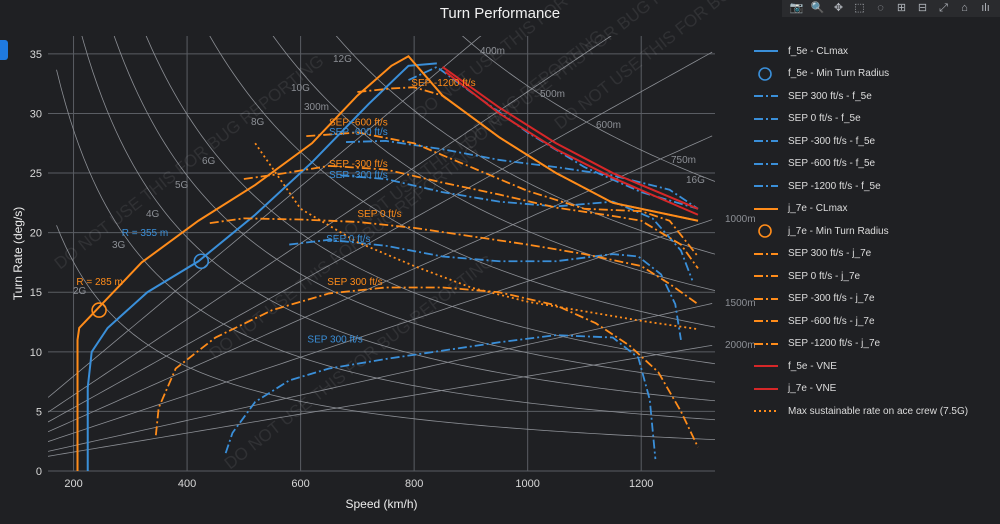  What do you see at coordinates (874, 321) in the screenshot?
I see `legend-item: SEP -600 ft/s - j_7e` at bounding box center [874, 321].